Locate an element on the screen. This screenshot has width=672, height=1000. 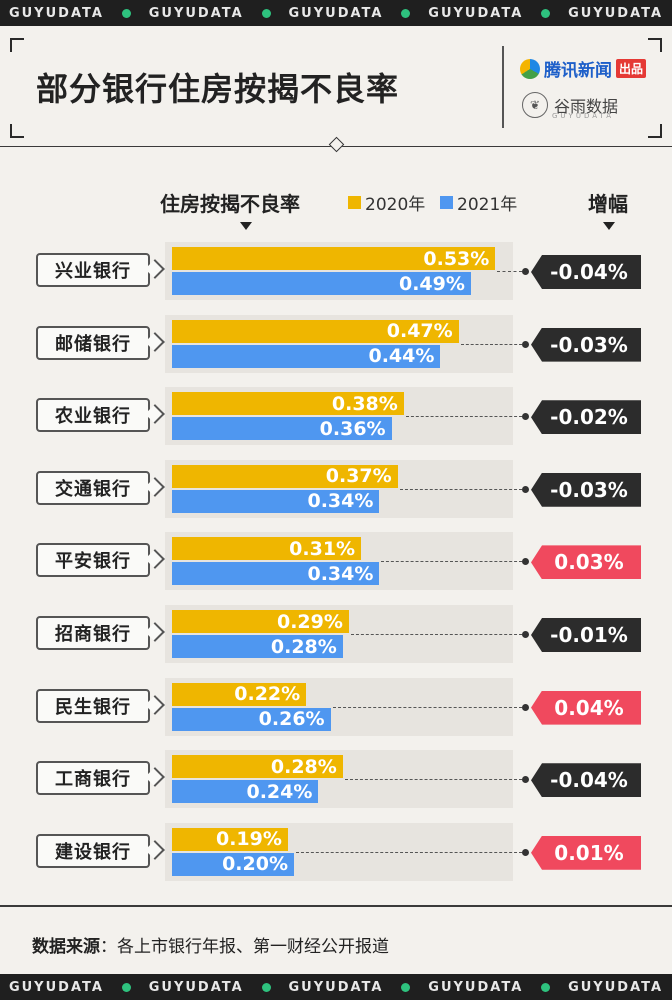
bar-2020: 0.47% is located at coordinates (315, 331).